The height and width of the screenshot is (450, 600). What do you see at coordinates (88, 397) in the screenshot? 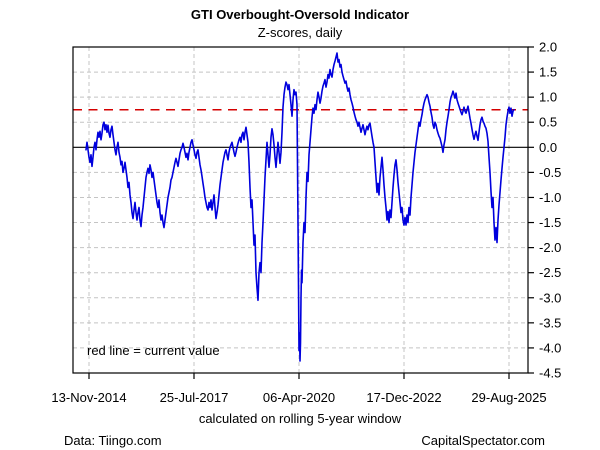
I see `x-tick-label: 13-Nov-2014` at bounding box center [88, 397].